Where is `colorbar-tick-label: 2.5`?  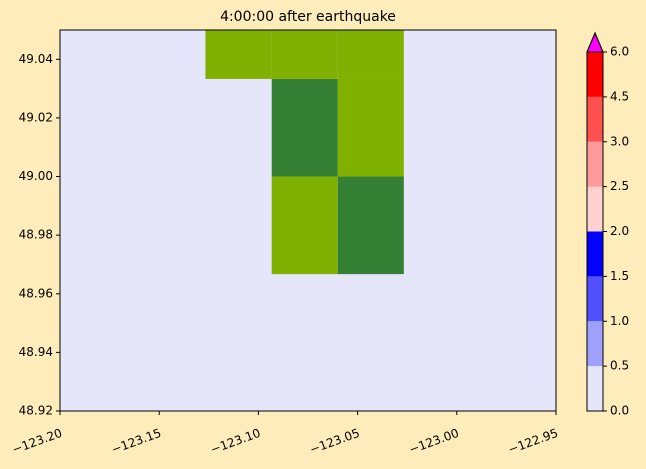 colorbar-tick-label: 2.5 is located at coordinates (619, 186).